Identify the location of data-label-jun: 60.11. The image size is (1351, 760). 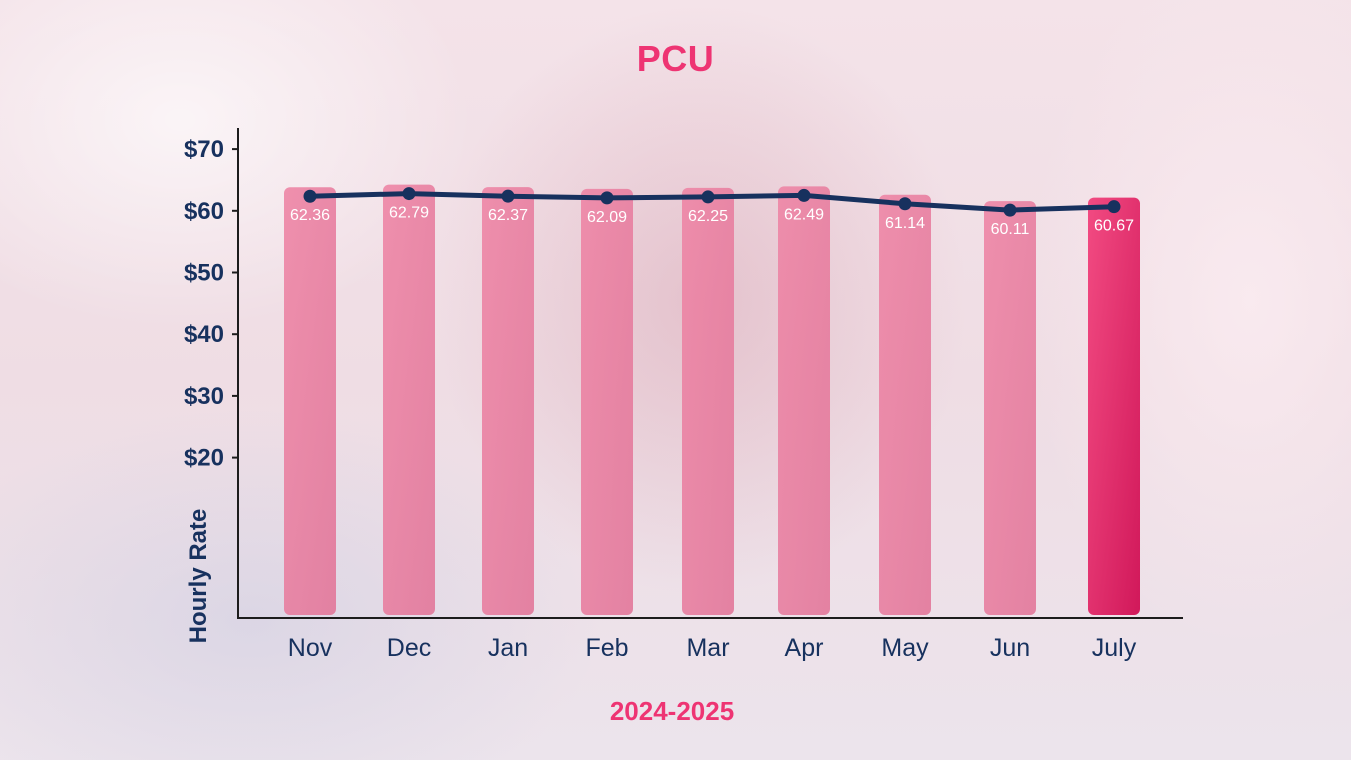
(1010, 229).